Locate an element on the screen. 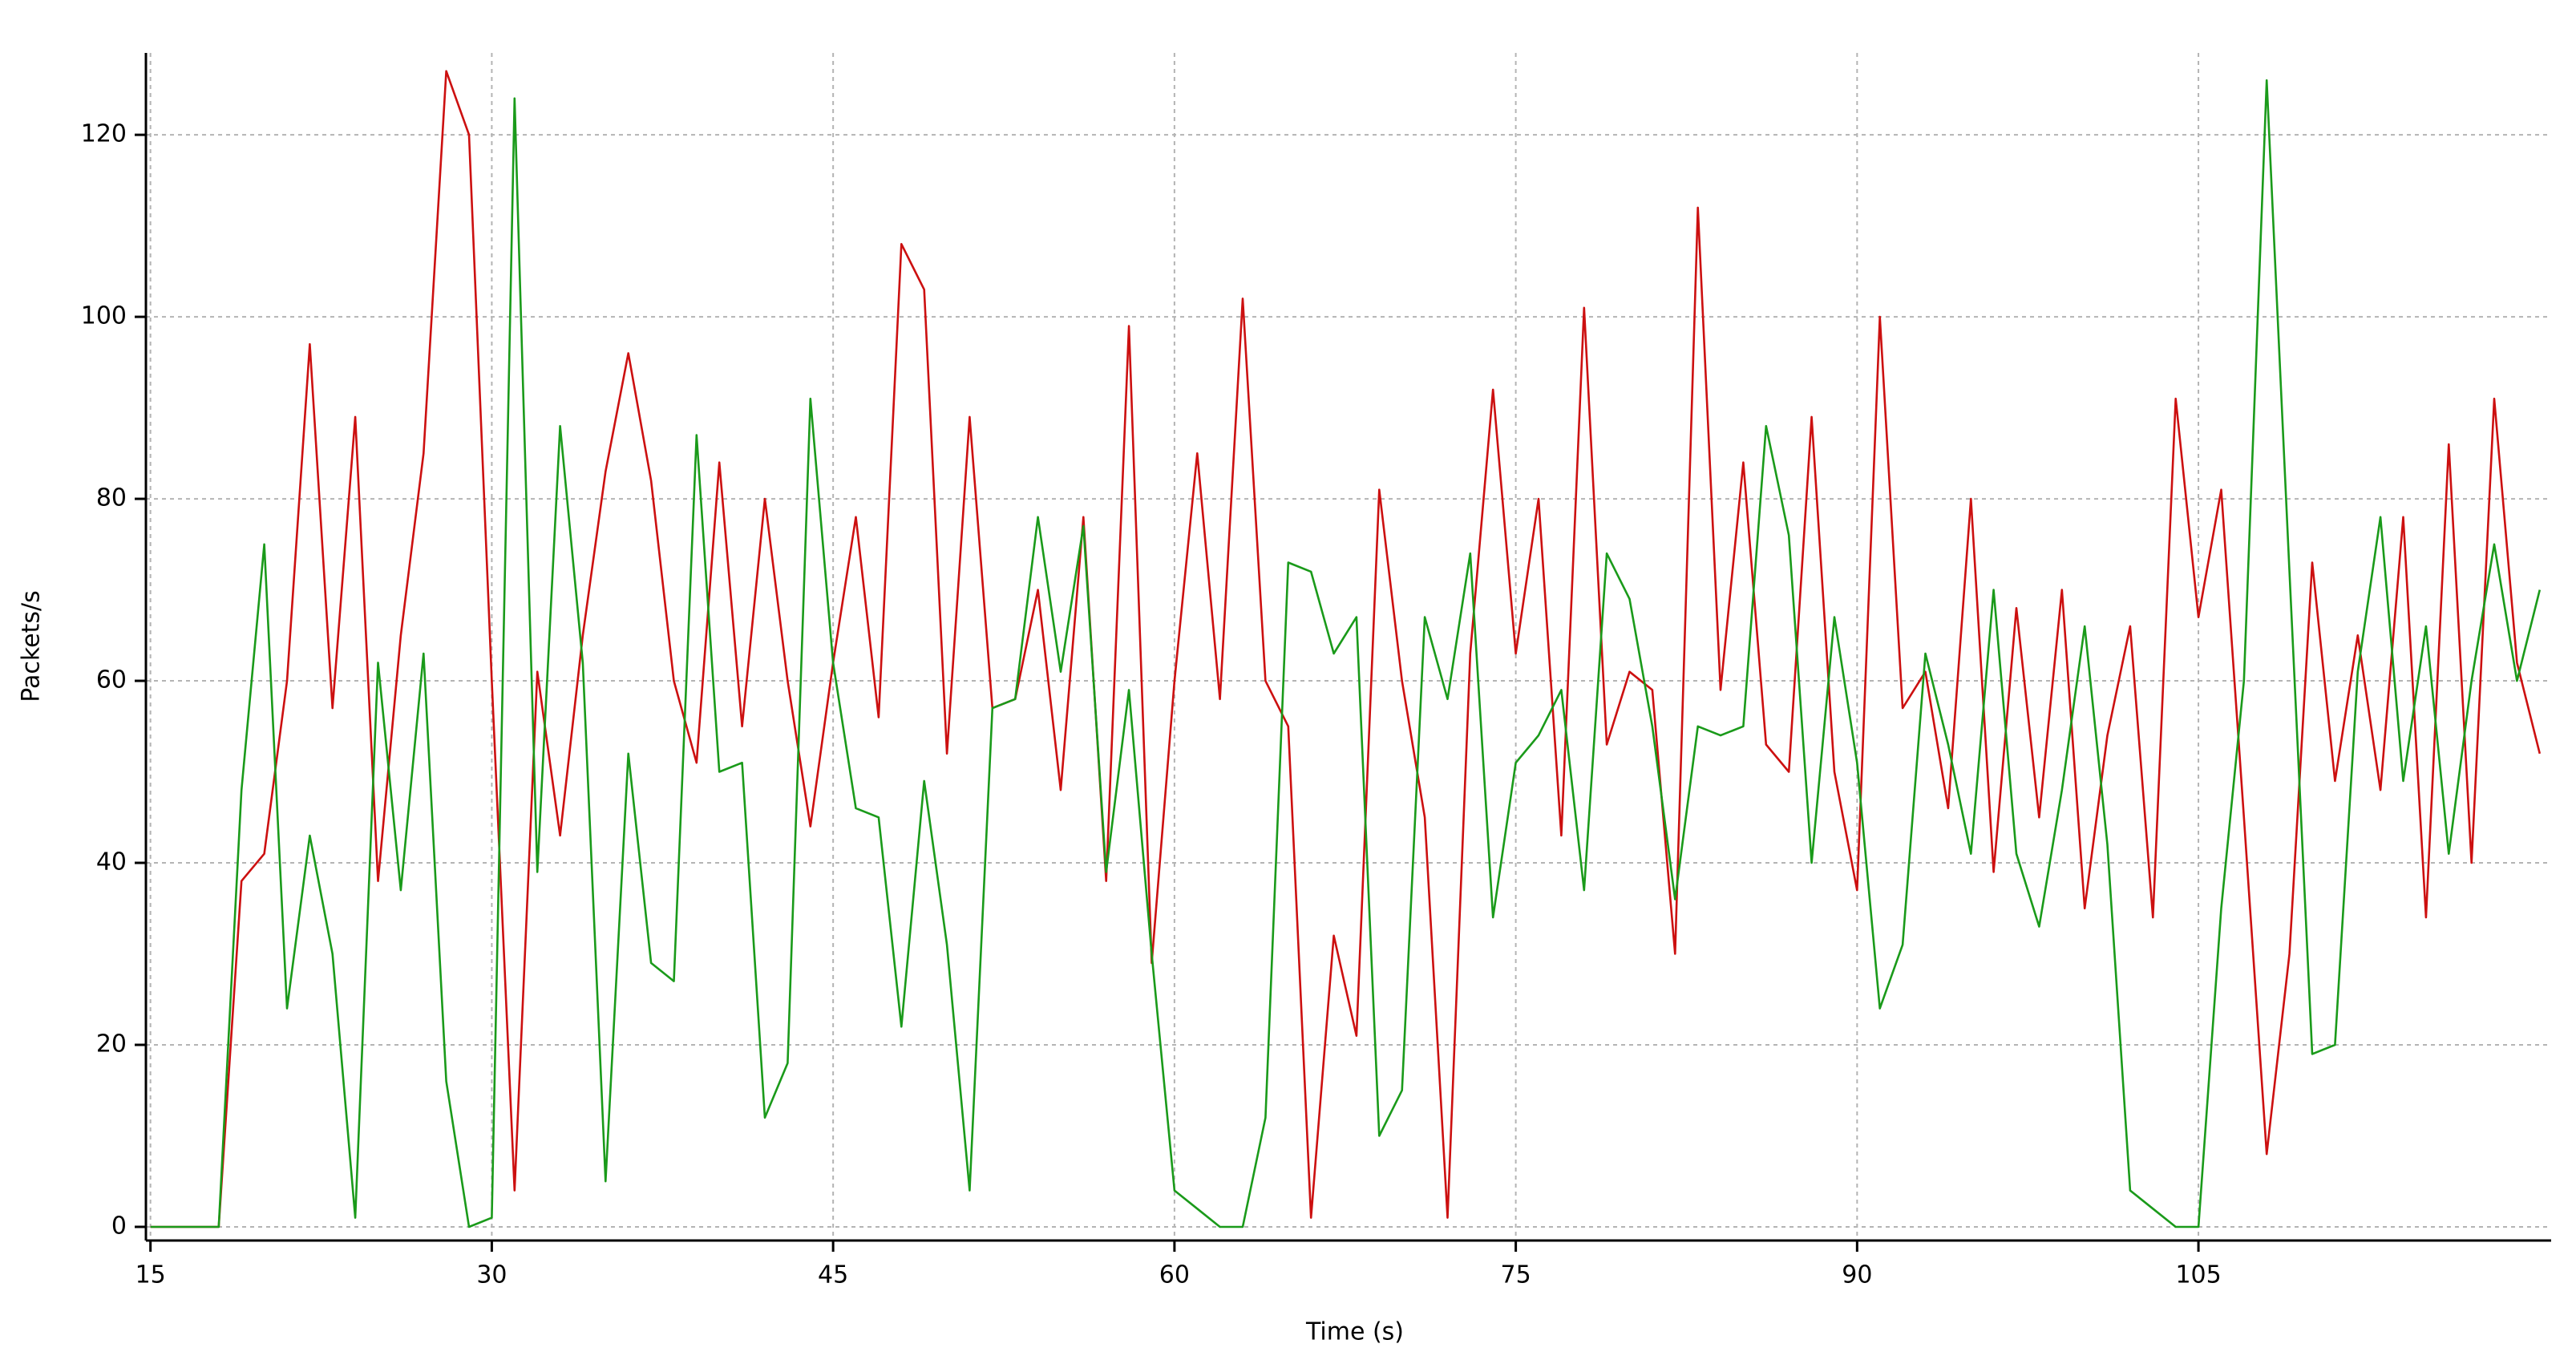  x-tick-label: 90 is located at coordinates (1857, 1275).